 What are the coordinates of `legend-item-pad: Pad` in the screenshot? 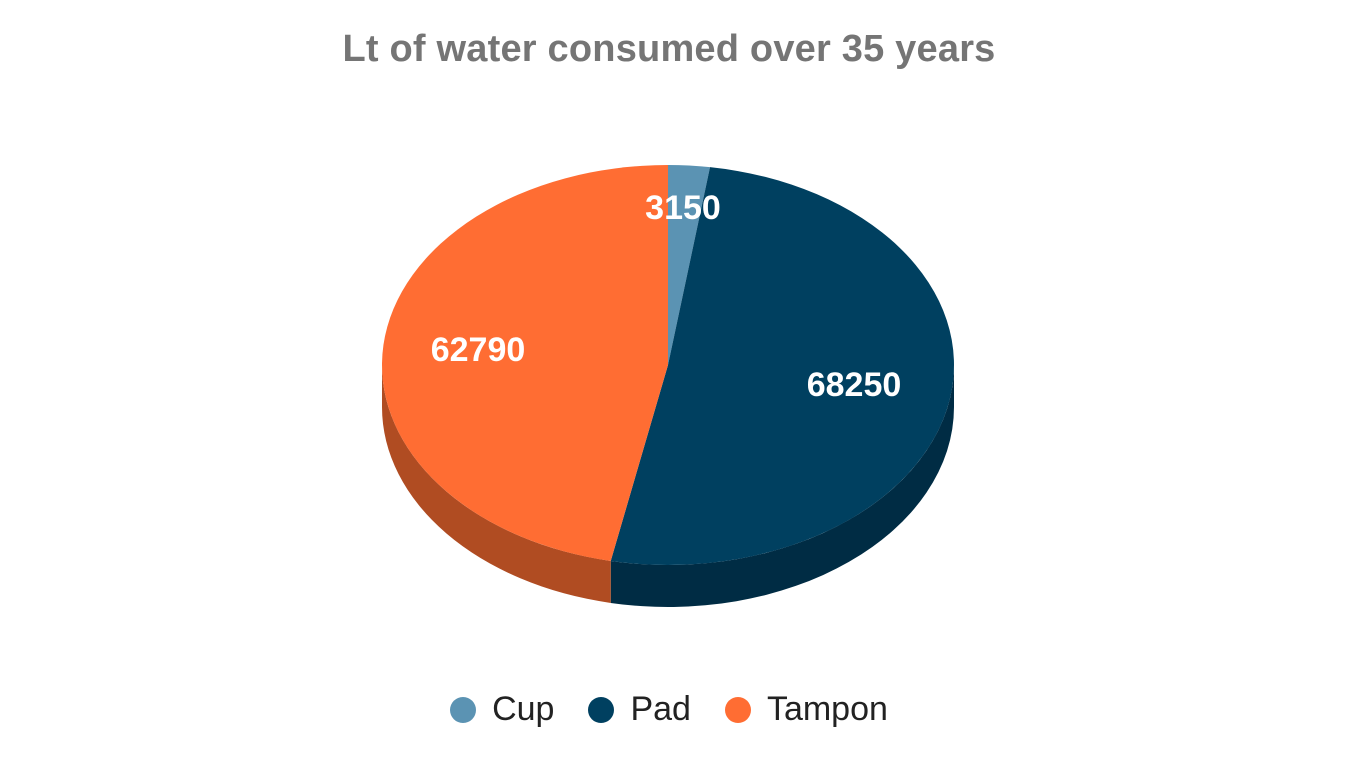 It's located at (639, 709).